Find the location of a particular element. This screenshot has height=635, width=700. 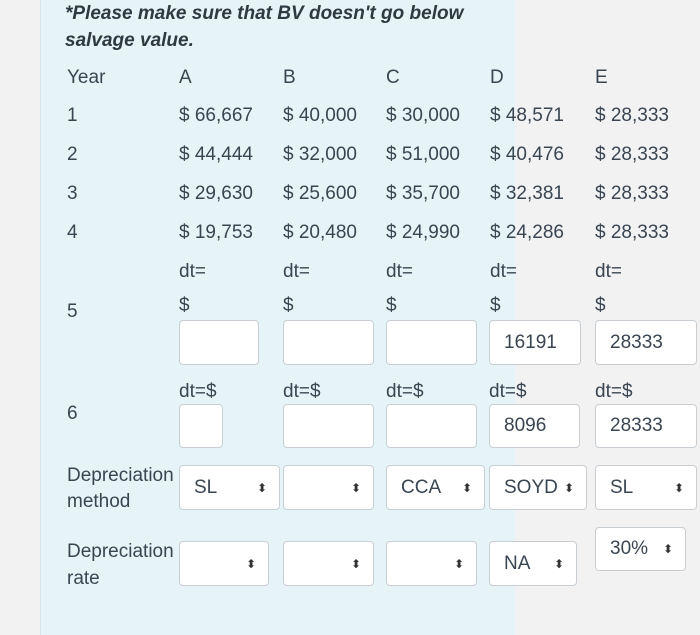

dt-label-6-c: dt=$ is located at coordinates (405, 391).